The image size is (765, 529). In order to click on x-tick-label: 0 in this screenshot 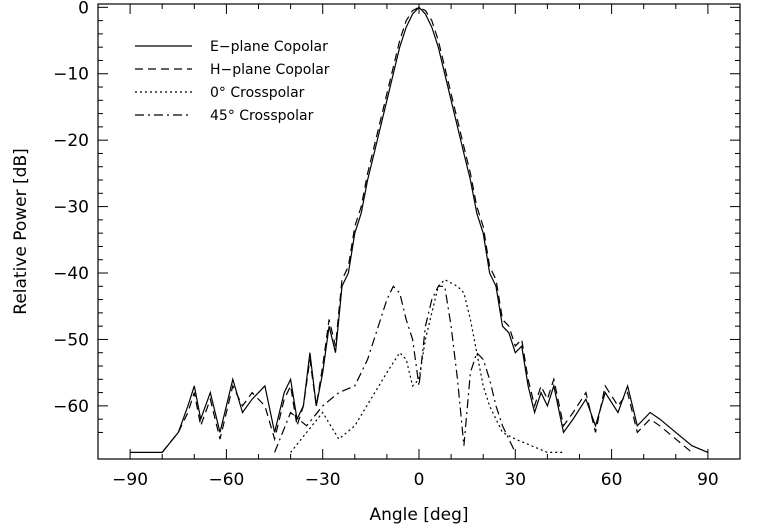, I will do `click(419, 480)`.